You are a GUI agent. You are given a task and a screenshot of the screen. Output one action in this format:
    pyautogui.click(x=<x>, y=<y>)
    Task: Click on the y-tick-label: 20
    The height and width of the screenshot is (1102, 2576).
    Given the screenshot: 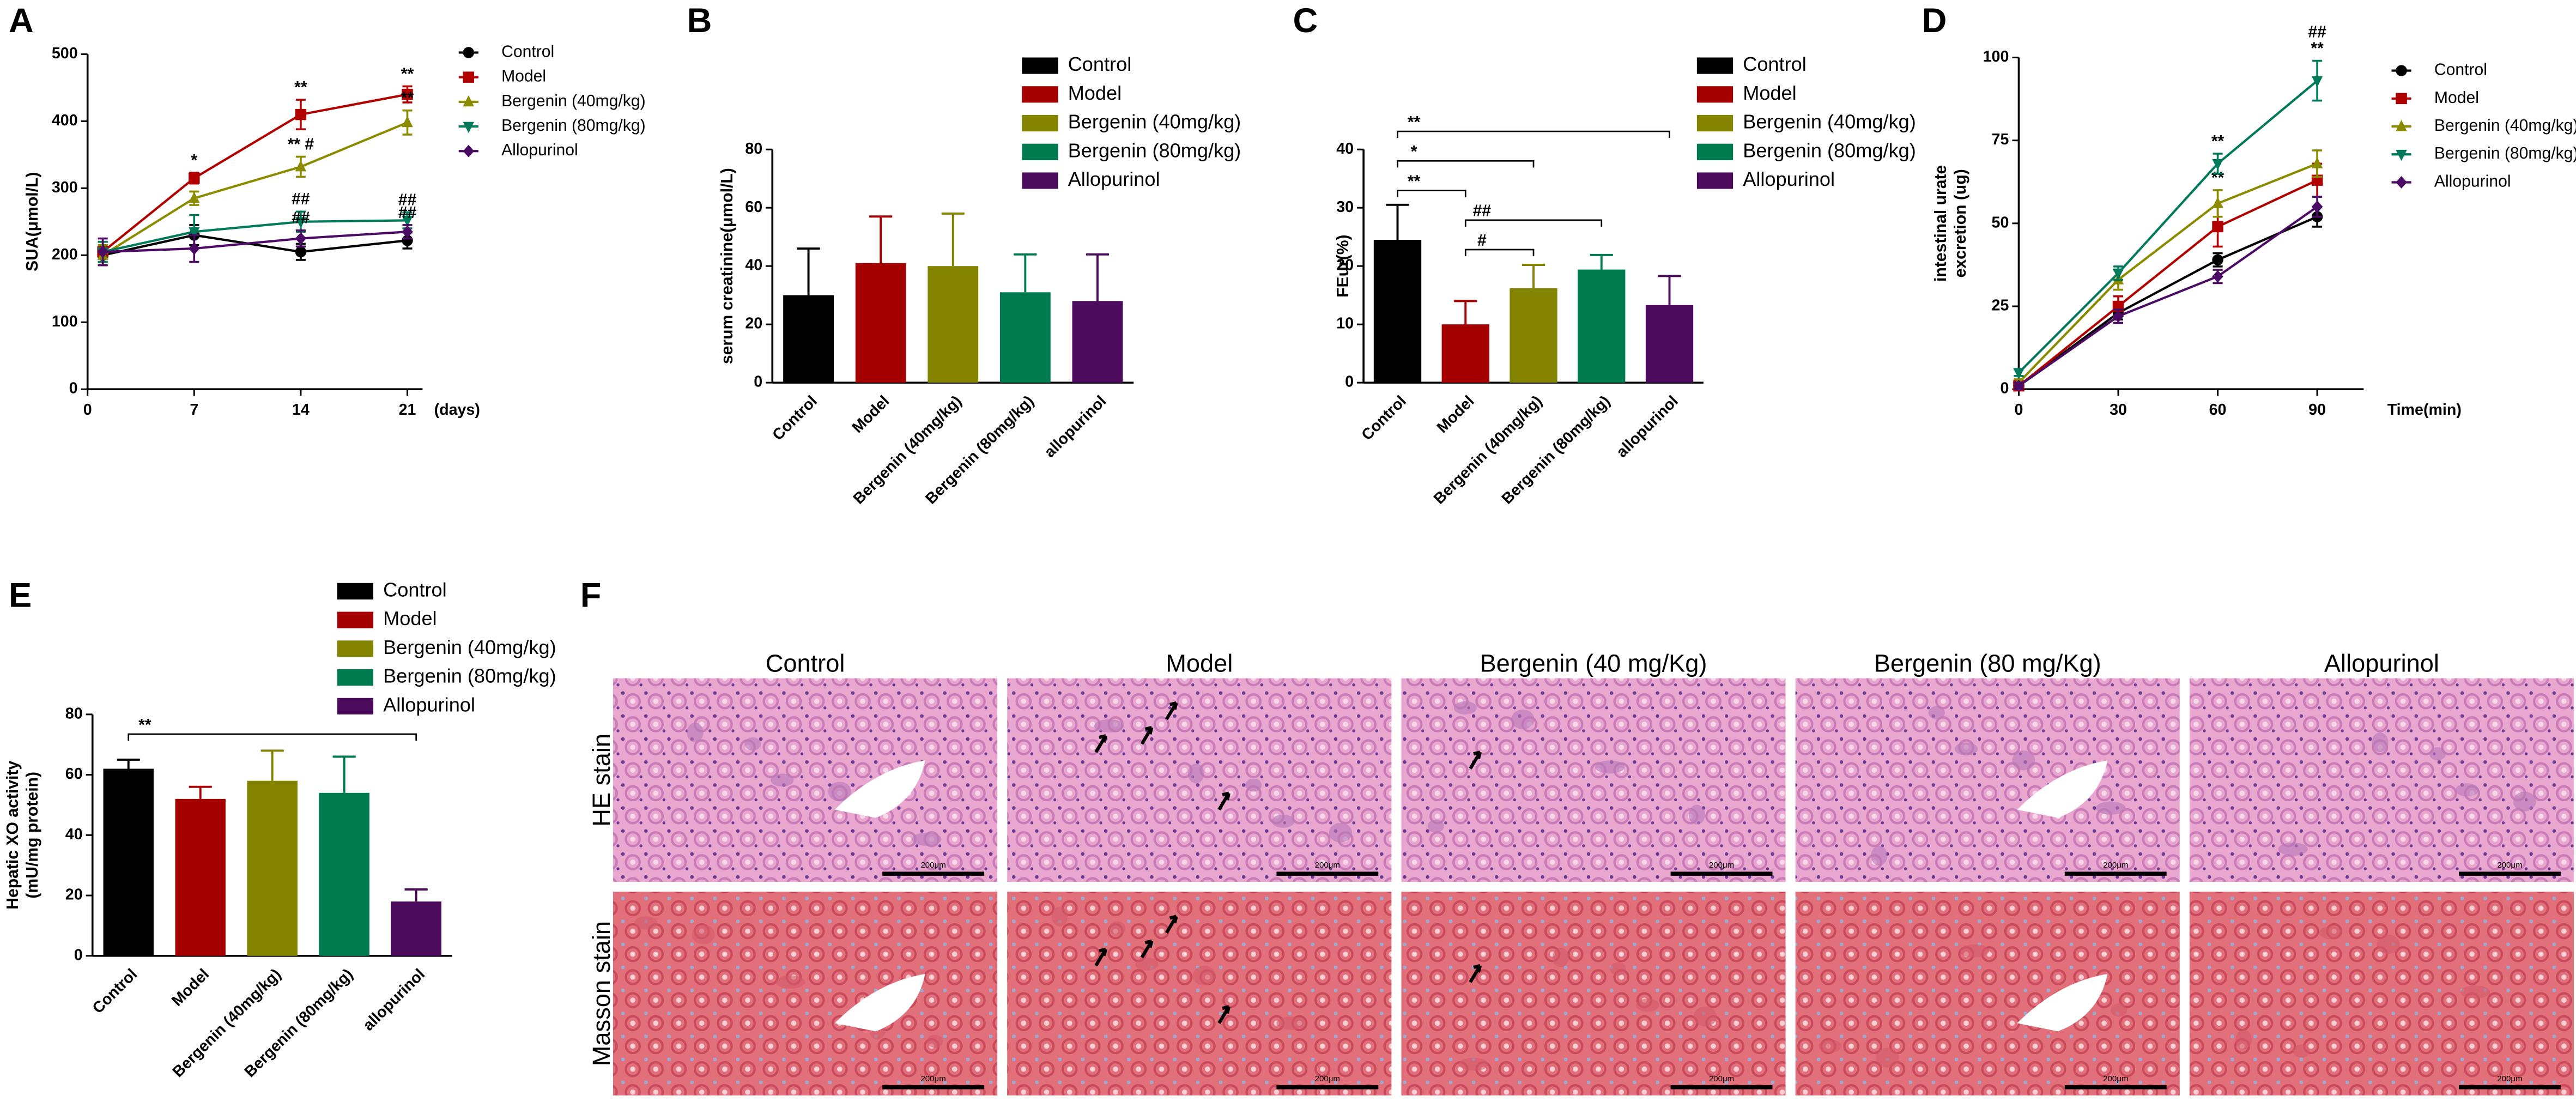 What is the action you would take?
    pyautogui.click(x=754, y=323)
    